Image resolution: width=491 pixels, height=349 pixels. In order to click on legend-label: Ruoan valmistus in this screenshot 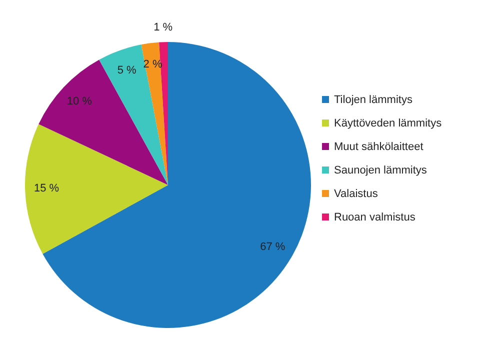, I will do `click(375, 217)`.